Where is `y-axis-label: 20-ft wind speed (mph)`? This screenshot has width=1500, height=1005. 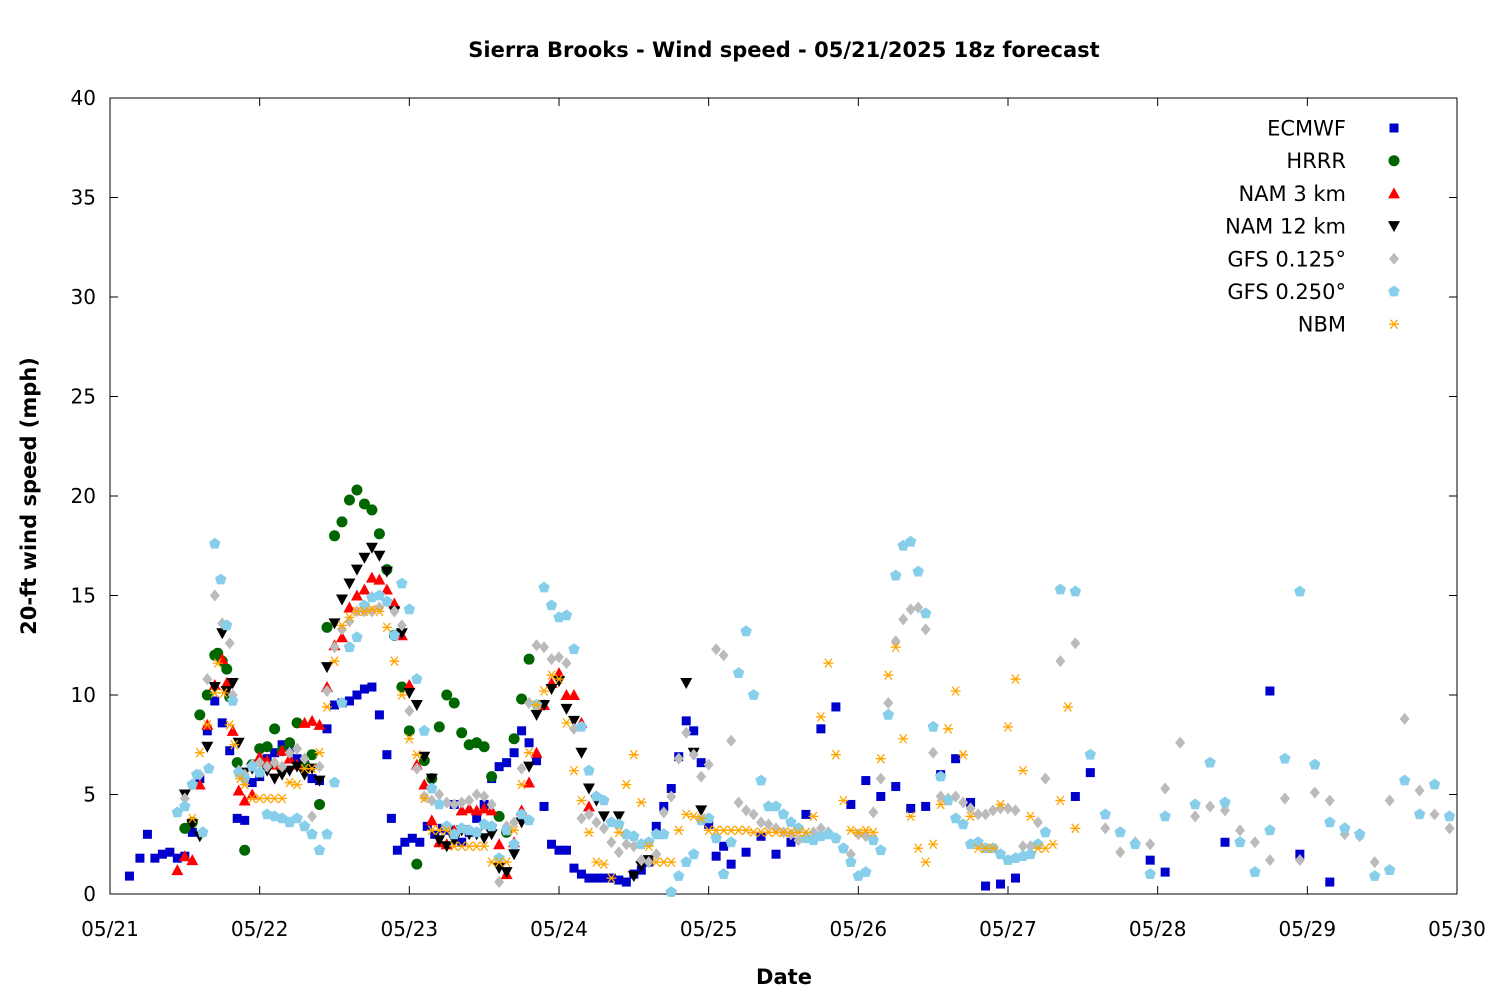 y-axis-label: 20-ft wind speed (mph) is located at coordinates (29, 496).